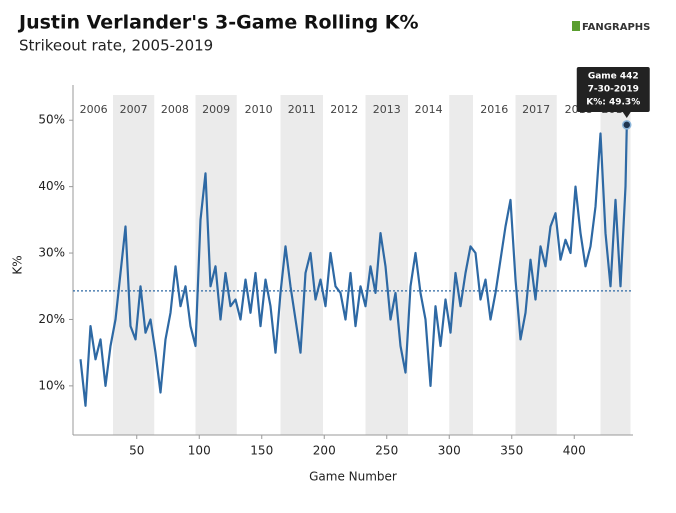 This screenshot has height=513, width=676. What do you see at coordinates (259, 109) in the screenshot?
I see `season-label: 2010` at bounding box center [259, 109].